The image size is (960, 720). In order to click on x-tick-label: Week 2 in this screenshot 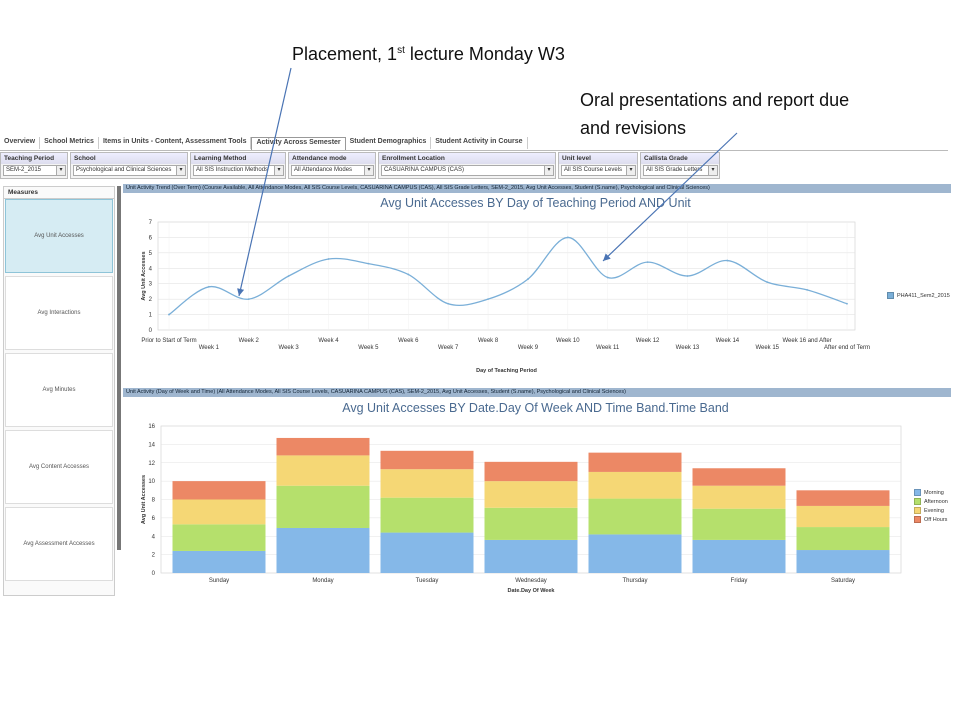, I will do `click(249, 341)`.